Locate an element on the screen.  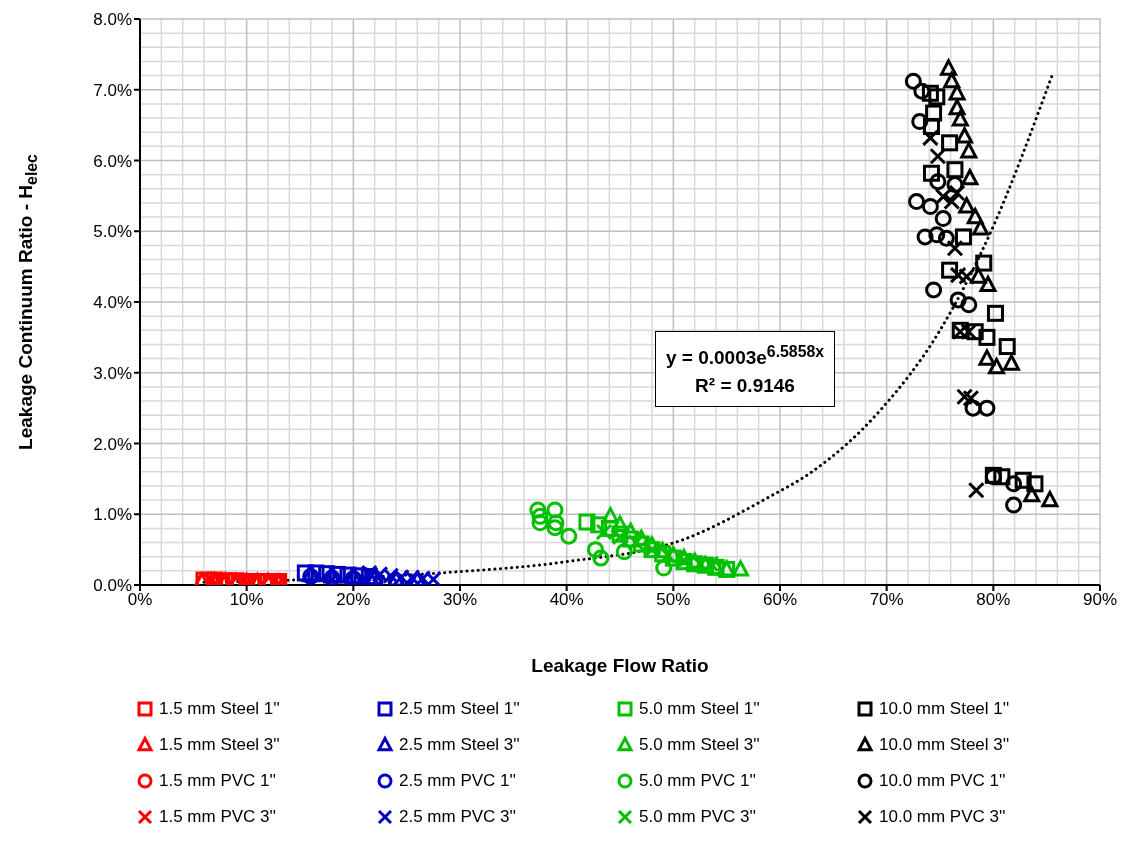
x-tick-label: 80% is located at coordinates (993, 600).